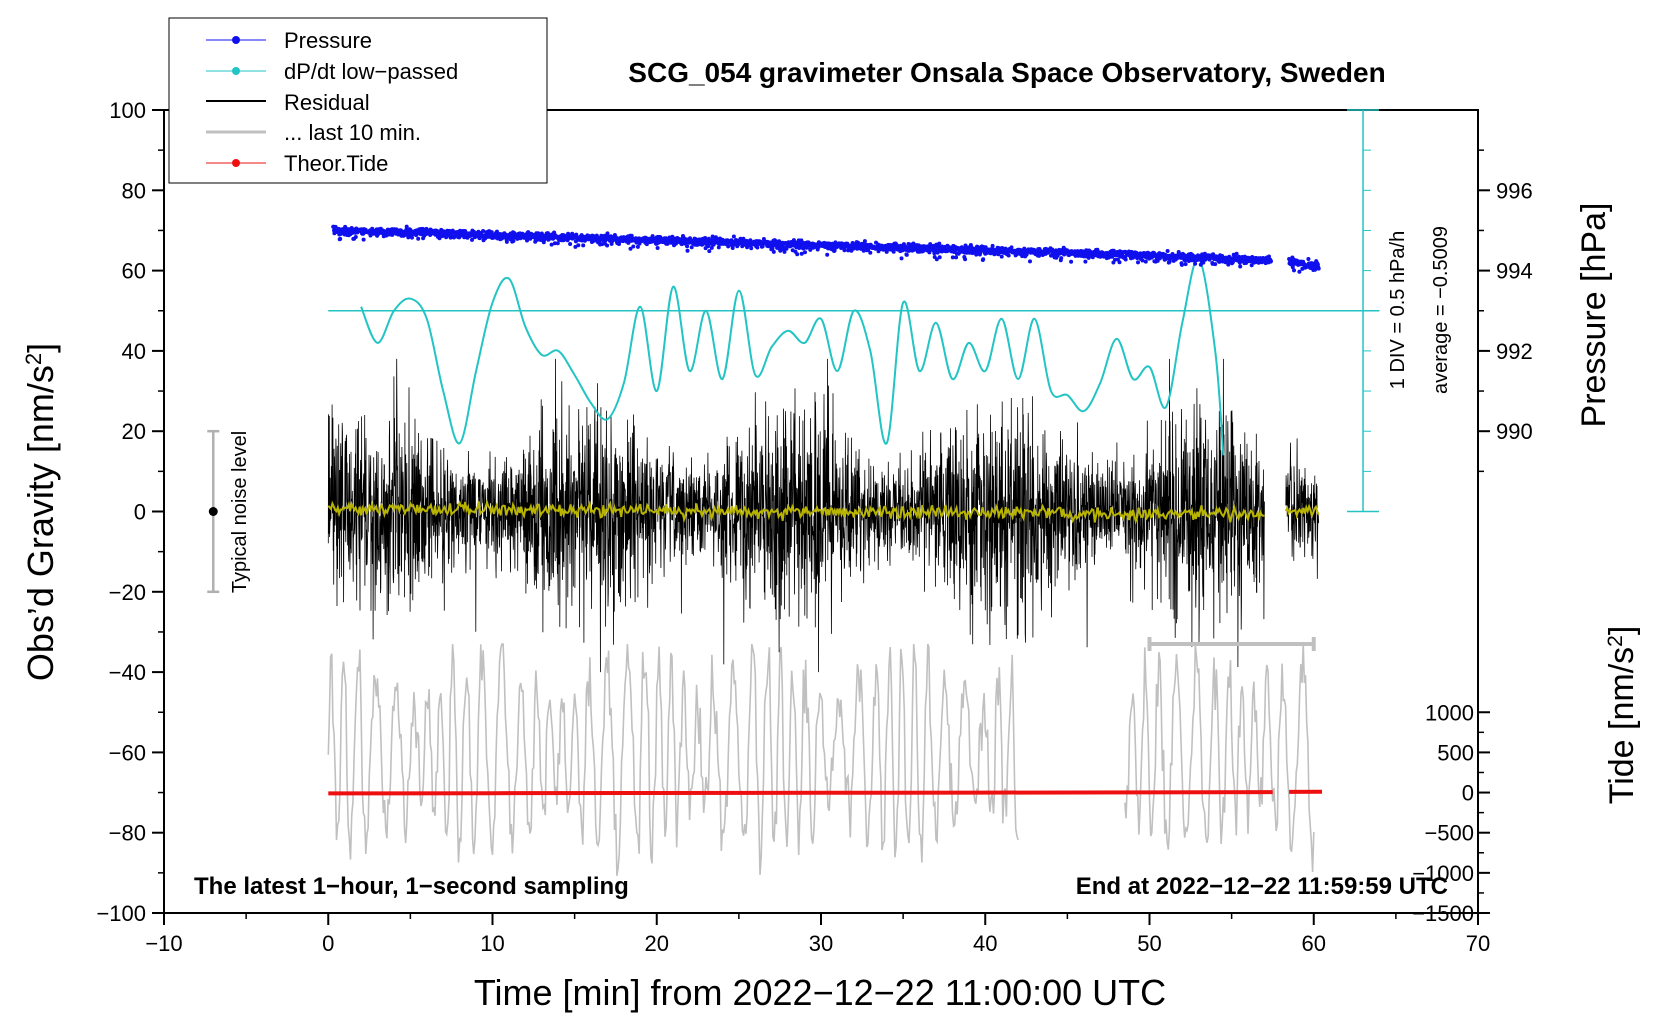  What do you see at coordinates (332, 71) in the screenshot?
I see `legend-entry-dpdt: dP/dt low−passed` at bounding box center [332, 71].